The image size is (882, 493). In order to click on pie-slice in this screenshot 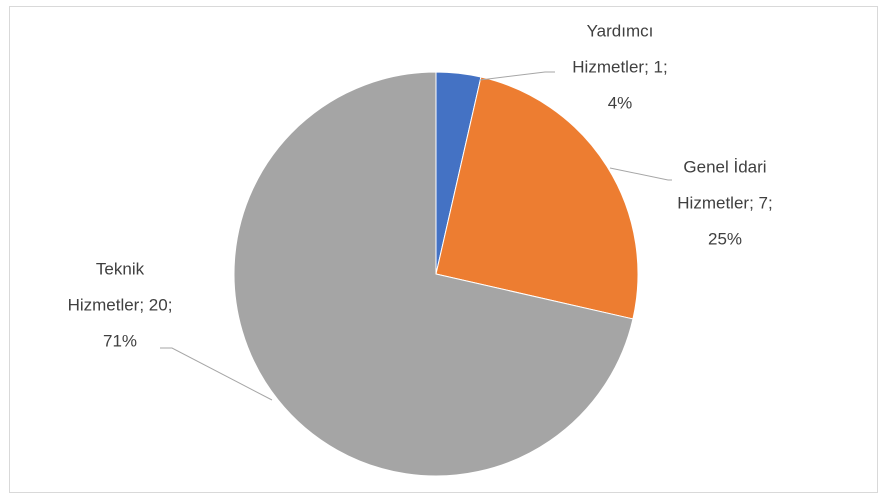, I will do `click(537, 198)`.